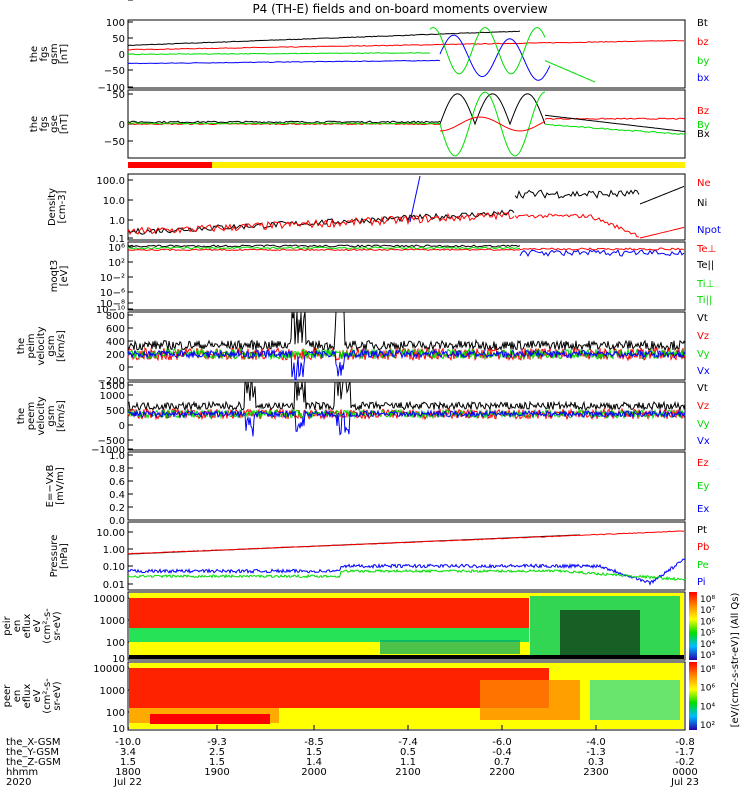  Describe the element at coordinates (33, 762) in the screenshot. I see `x-axis-row-label: the_Z-GSM` at that location.